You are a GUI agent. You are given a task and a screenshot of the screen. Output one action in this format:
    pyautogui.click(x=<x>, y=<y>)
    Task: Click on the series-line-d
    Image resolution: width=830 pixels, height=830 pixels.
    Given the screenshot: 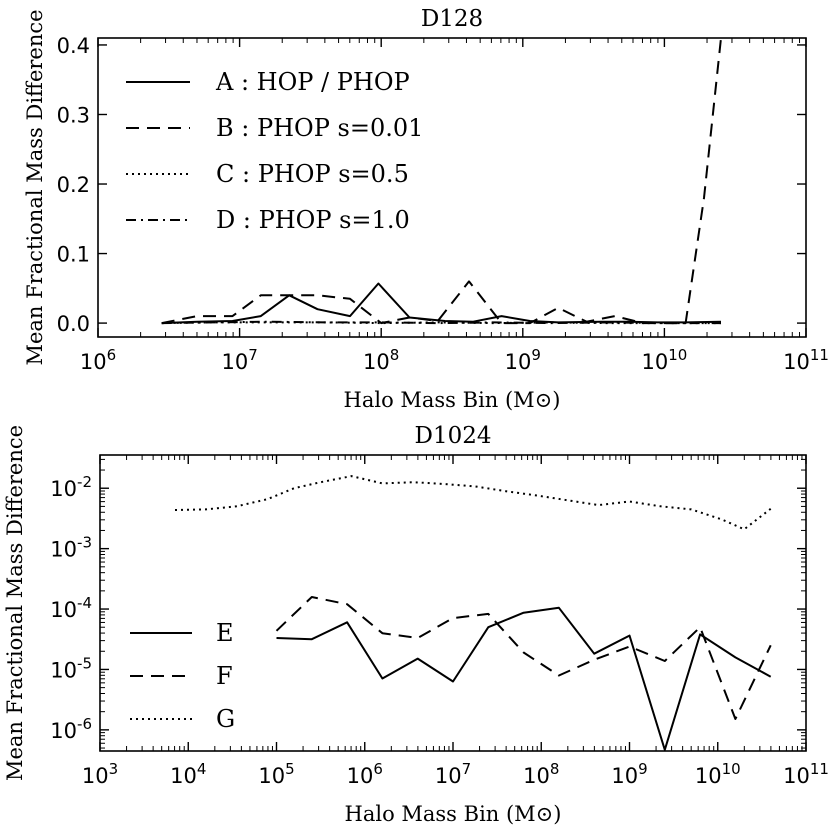 What is the action you would take?
    pyautogui.click(x=441, y=322)
    